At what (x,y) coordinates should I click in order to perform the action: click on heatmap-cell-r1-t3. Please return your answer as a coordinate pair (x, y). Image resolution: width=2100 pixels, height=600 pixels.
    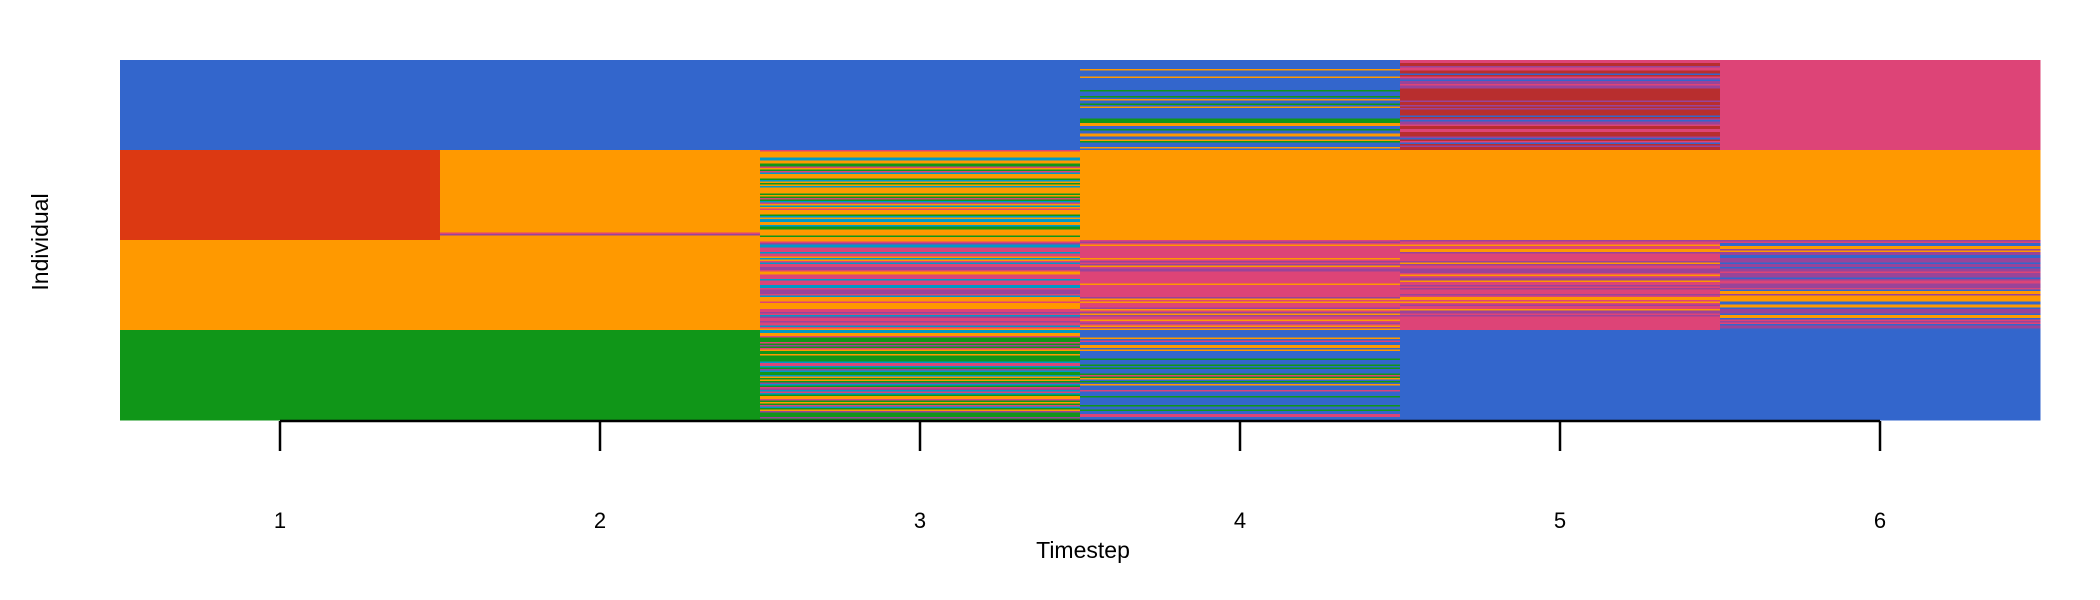
    Looking at the image, I should click on (920, 105).